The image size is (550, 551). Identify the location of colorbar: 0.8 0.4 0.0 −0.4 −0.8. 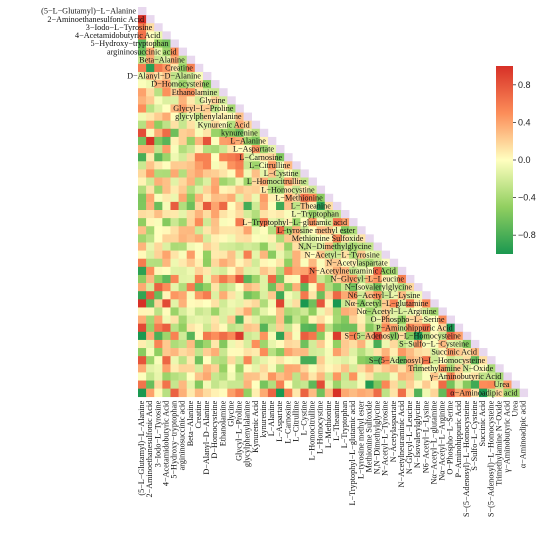
(516, 160).